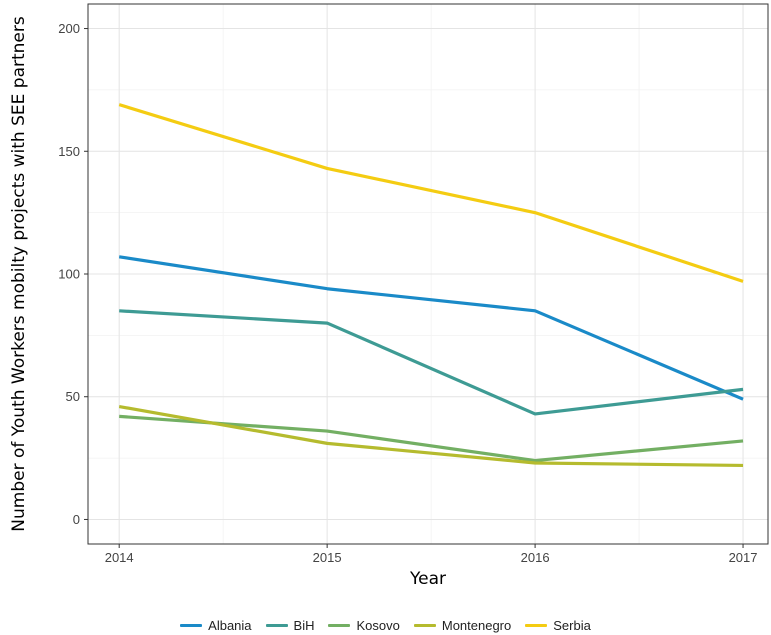  I want to click on legend-item-montenegro: Montenegro, so click(462, 625).